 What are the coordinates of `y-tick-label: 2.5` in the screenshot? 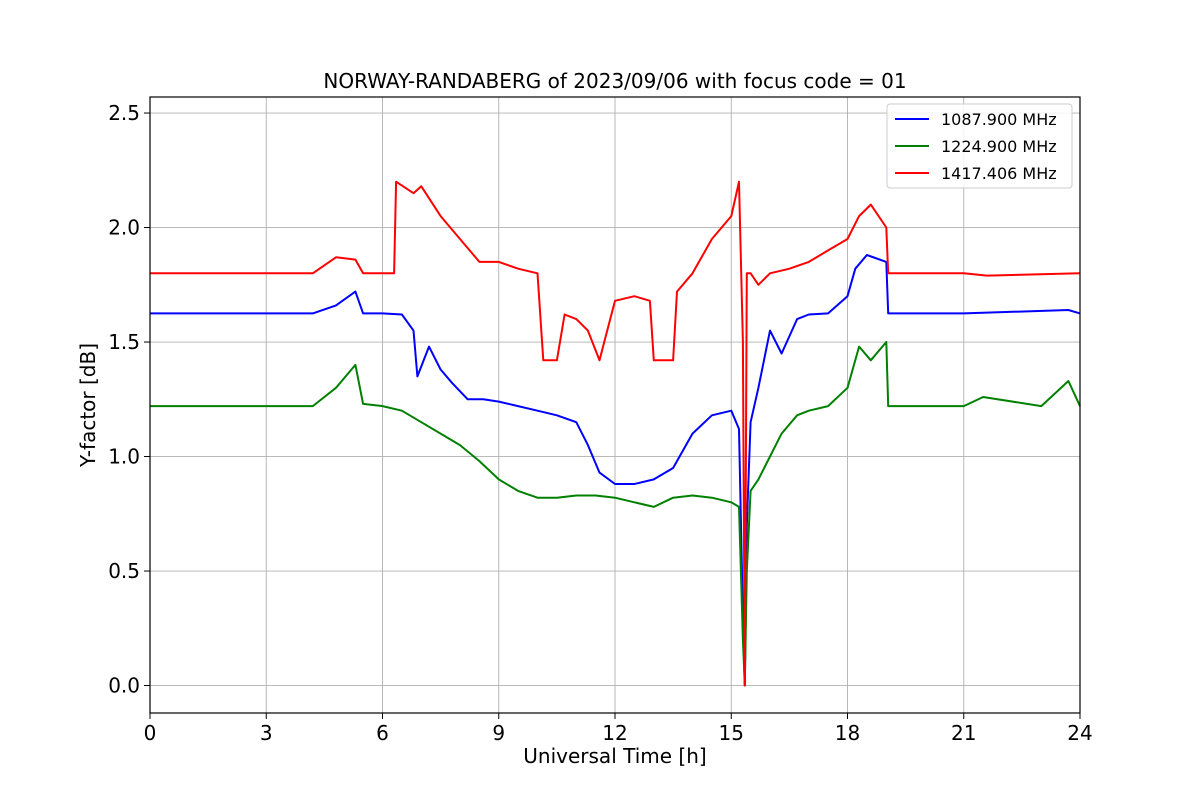 It's located at (124, 113).